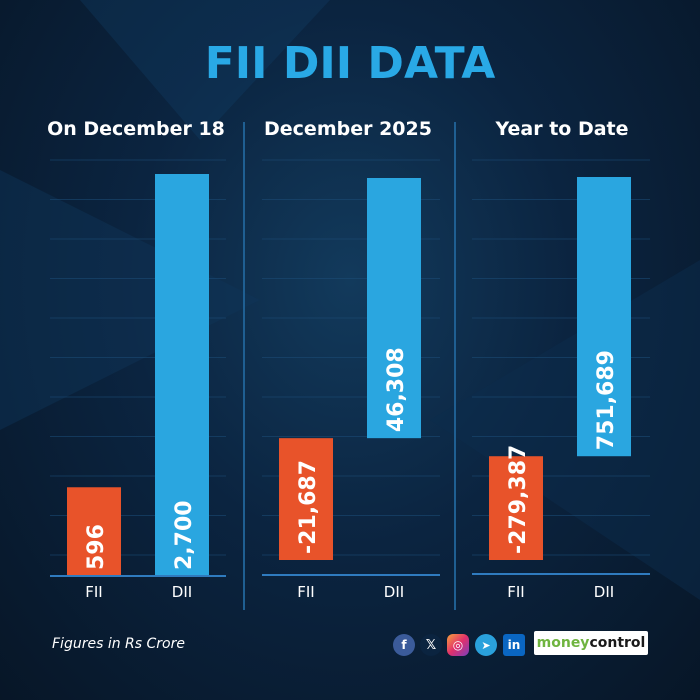 This screenshot has width=700, height=700. What do you see at coordinates (184, 535) in the screenshot?
I see `data-label-dii: 2,700` at bounding box center [184, 535].